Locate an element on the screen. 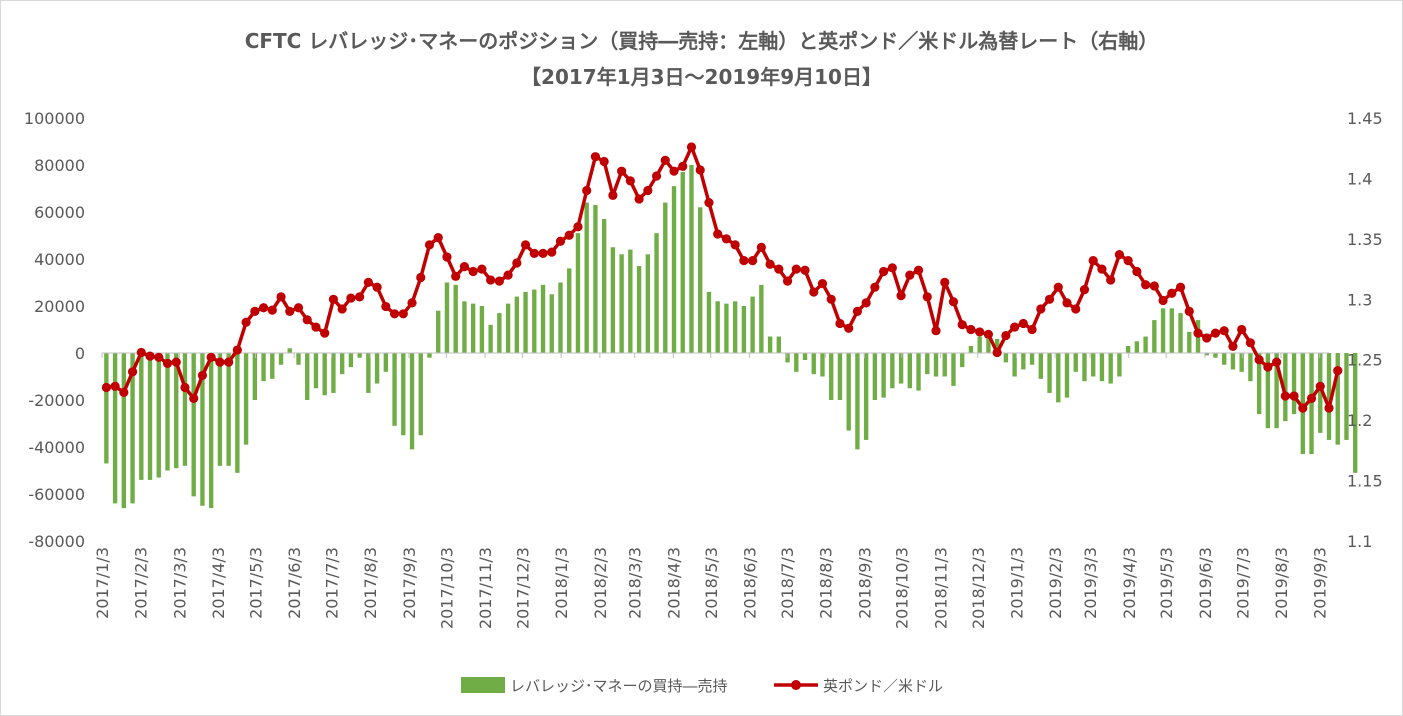 The width and height of the screenshot is (1403, 716). x-tick-label: 2018/10/3 is located at coordinates (902, 588).